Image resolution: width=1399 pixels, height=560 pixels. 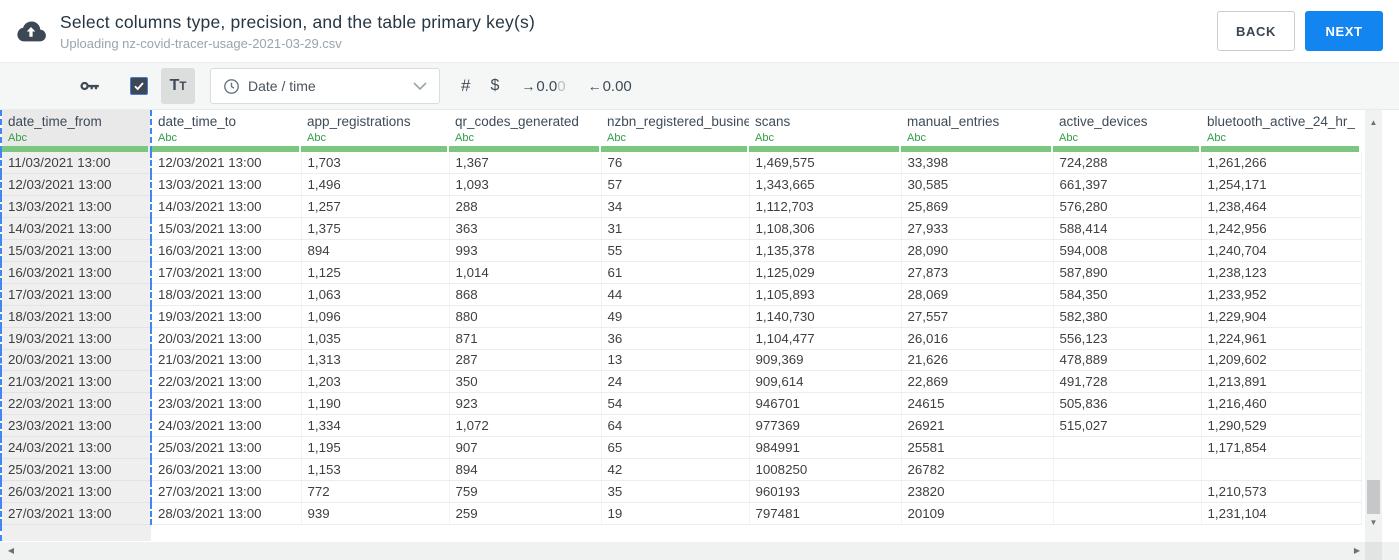 What do you see at coordinates (1281, 382) in the screenshot?
I see `cell: 1,213,891` at bounding box center [1281, 382].